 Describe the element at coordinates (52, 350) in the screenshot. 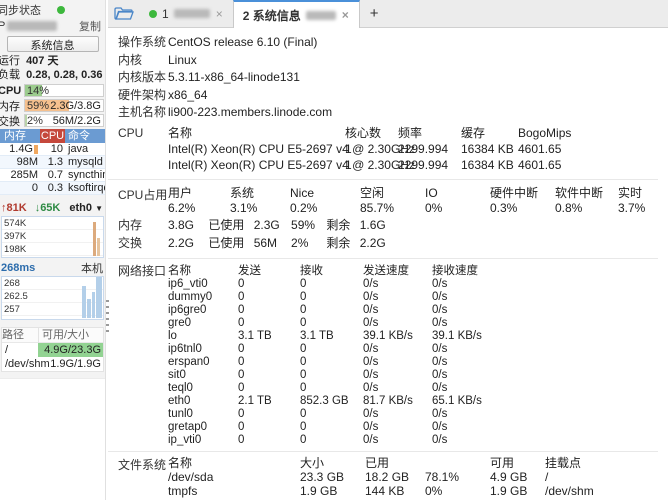

I see `disk-row: / 4.9G/23.3G` at that location.